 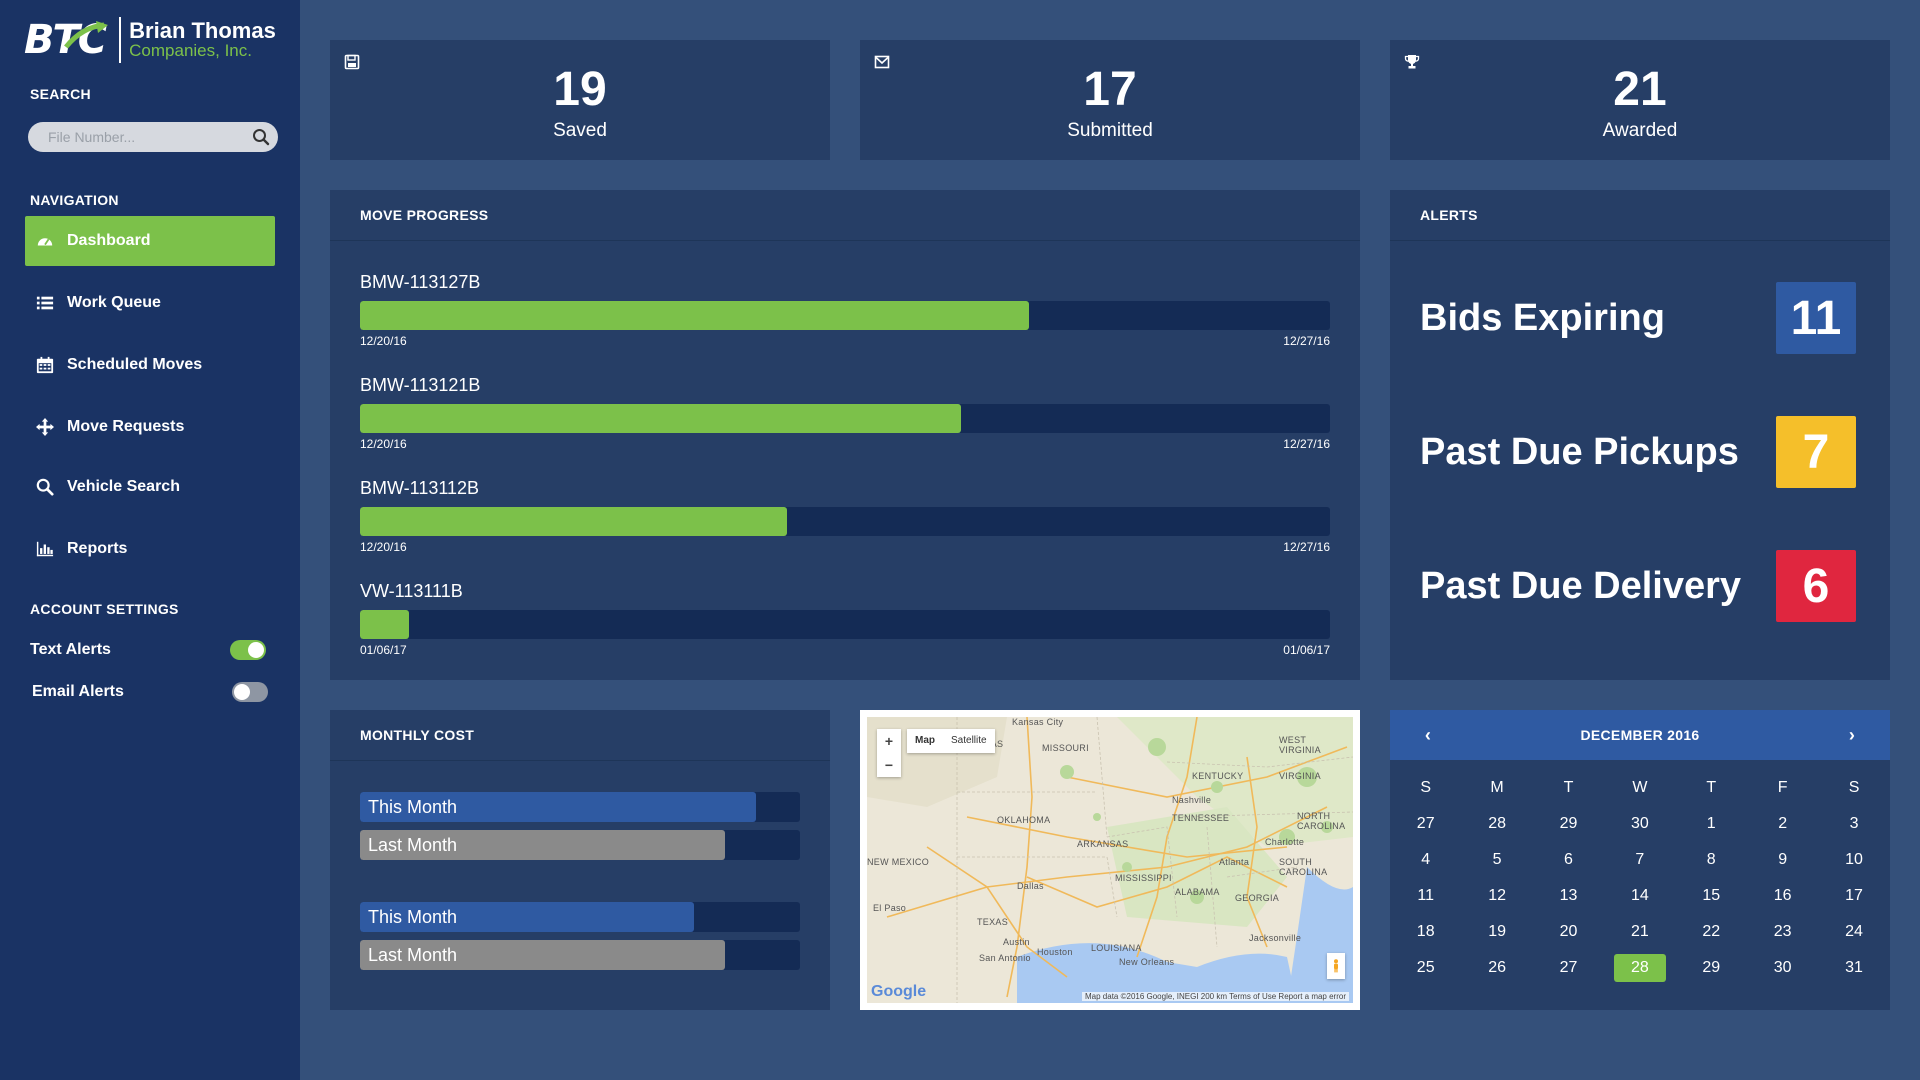 What do you see at coordinates (1640, 859) in the screenshot?
I see `calendar-day: 7` at bounding box center [1640, 859].